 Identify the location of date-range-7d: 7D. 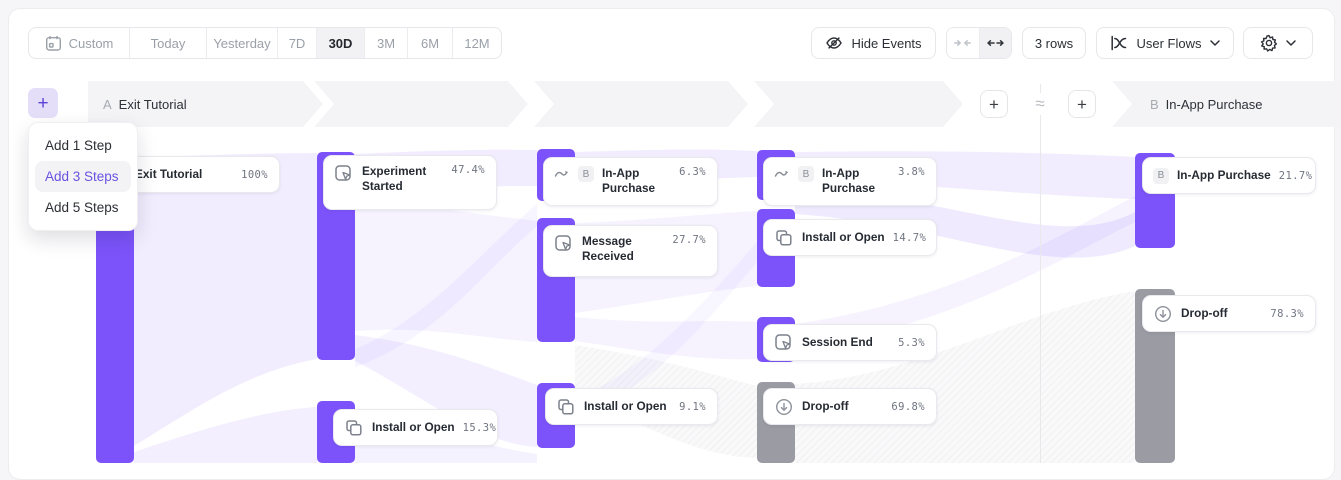
(297, 43).